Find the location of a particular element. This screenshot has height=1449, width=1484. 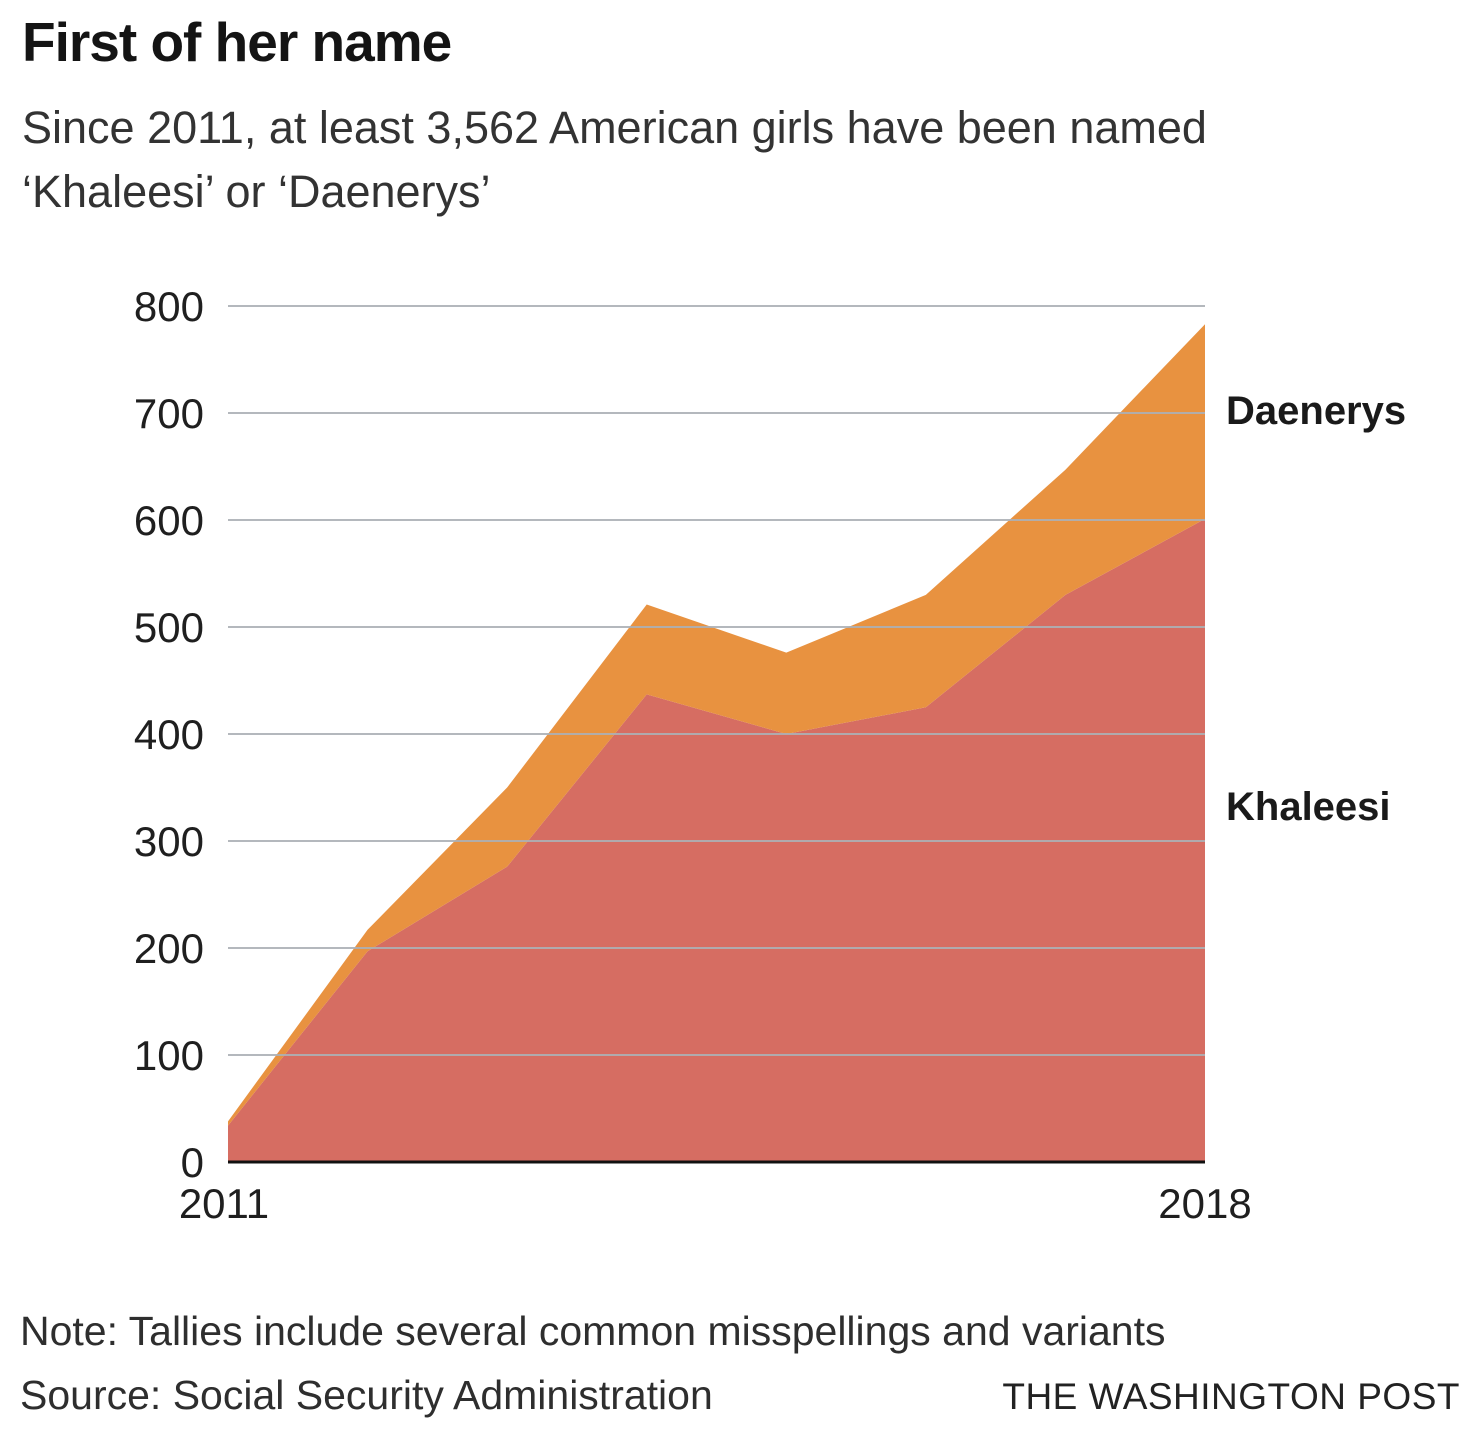

y-tick-label-100: 100 is located at coordinates (169, 1055).